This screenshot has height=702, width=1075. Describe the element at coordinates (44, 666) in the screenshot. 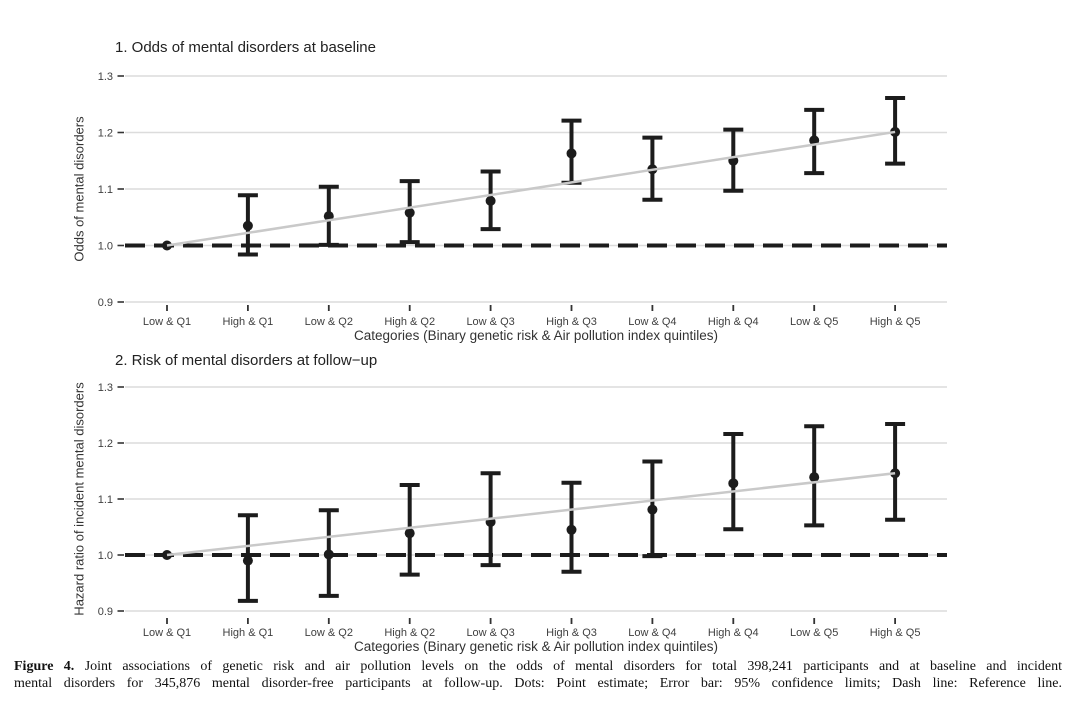

I see `figure-label: Figure 4.` at that location.